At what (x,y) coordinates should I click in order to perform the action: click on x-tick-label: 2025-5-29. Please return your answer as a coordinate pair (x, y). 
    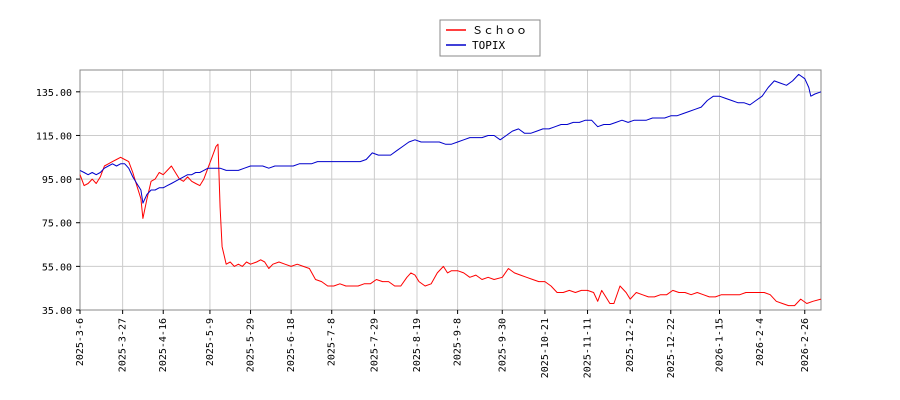
    Looking at the image, I should click on (251, 345).